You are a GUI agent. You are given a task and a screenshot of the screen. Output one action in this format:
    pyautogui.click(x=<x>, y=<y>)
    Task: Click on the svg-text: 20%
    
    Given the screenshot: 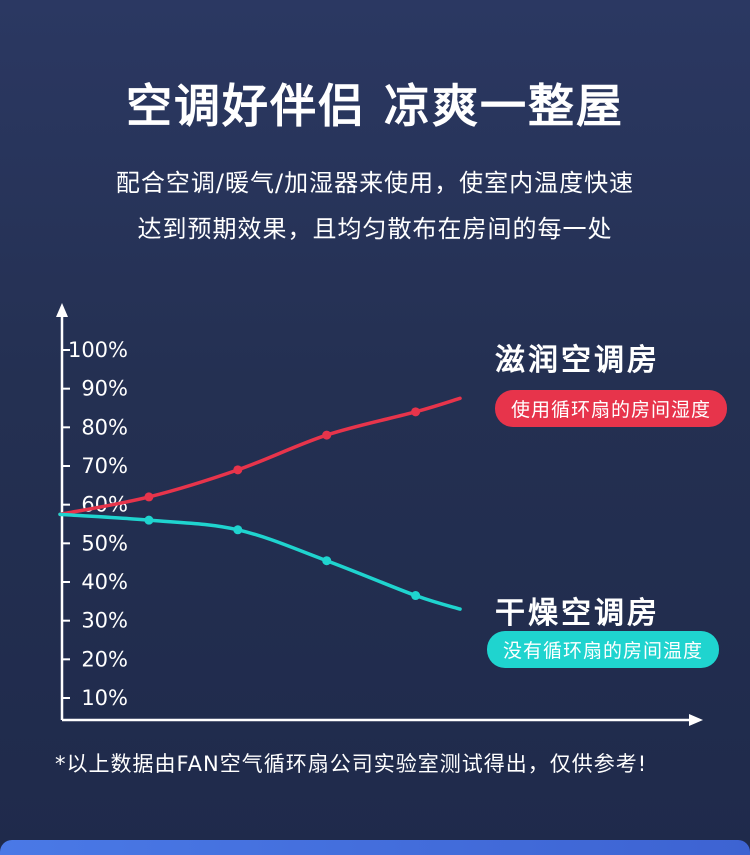 What is the action you would take?
    pyautogui.click(x=104, y=659)
    